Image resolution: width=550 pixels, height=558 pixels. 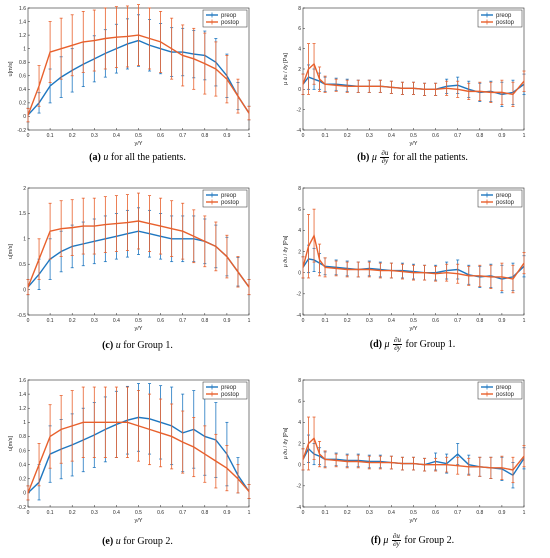 I want to click on caption-e-var: u, so click(x=118, y=541).